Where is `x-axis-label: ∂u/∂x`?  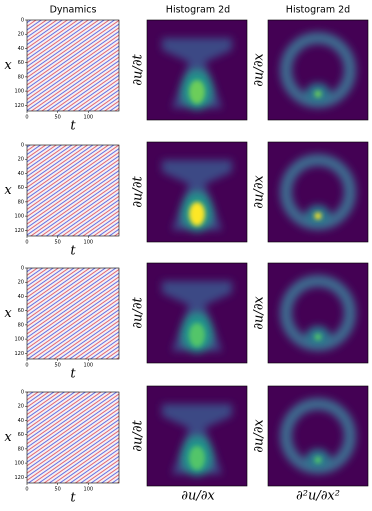 x-axis-label: ∂u/∂x is located at coordinates (198, 496).